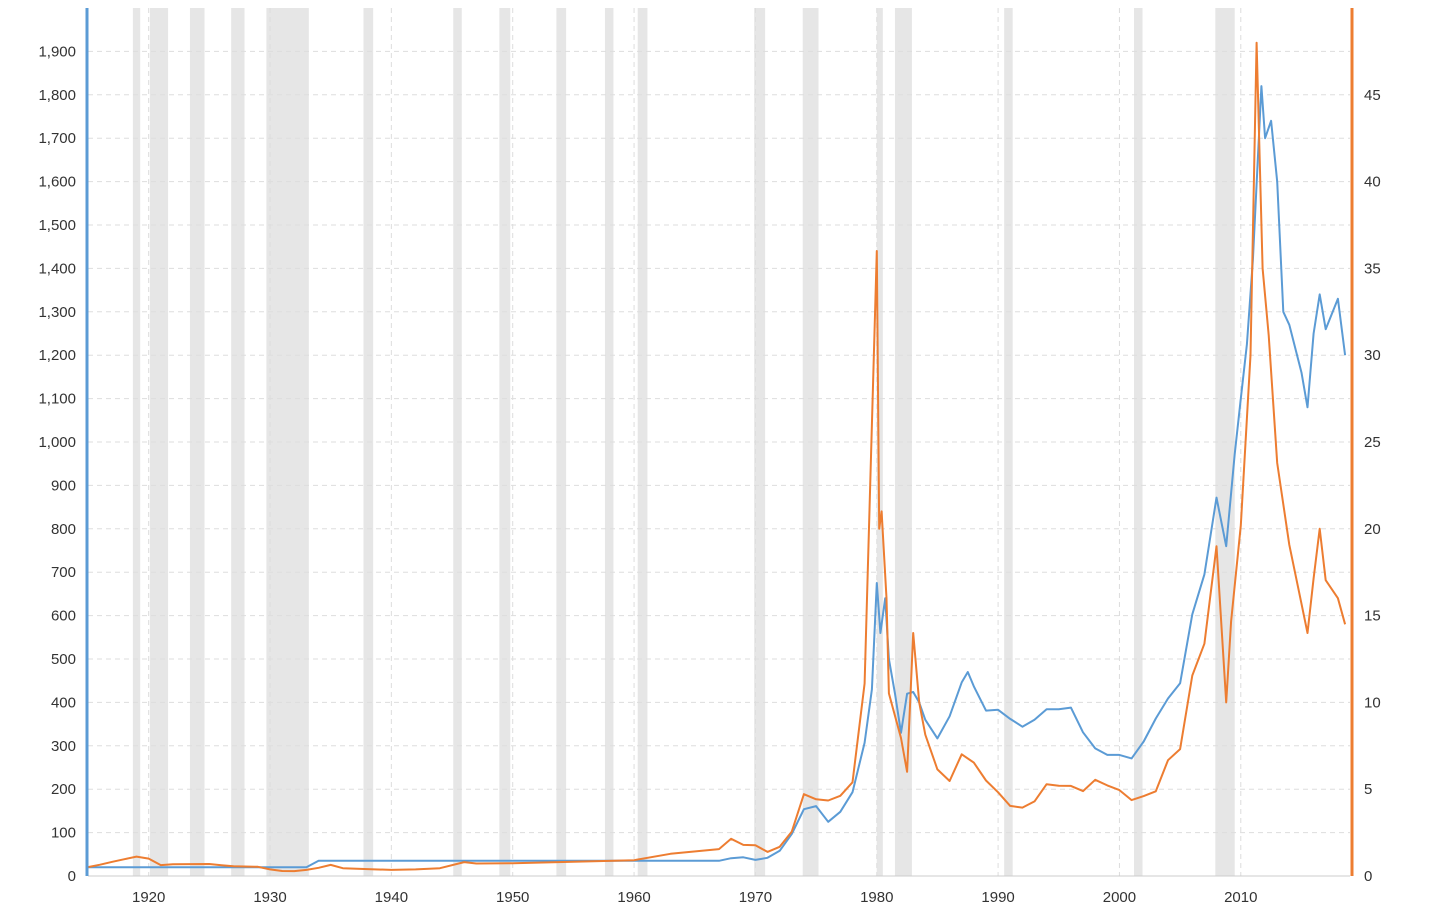  I want to click on left-tick-label: 900, so click(63, 485).